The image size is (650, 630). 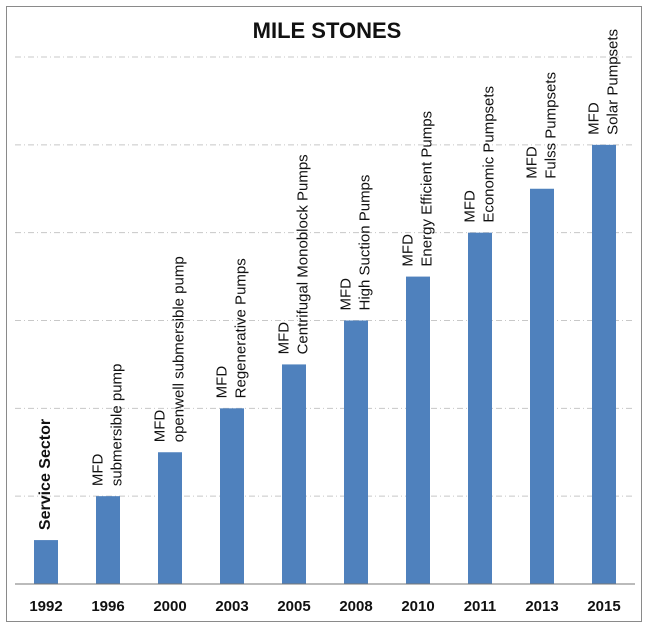 I want to click on x-tick-label-2000: 2000, so click(x=169, y=606).